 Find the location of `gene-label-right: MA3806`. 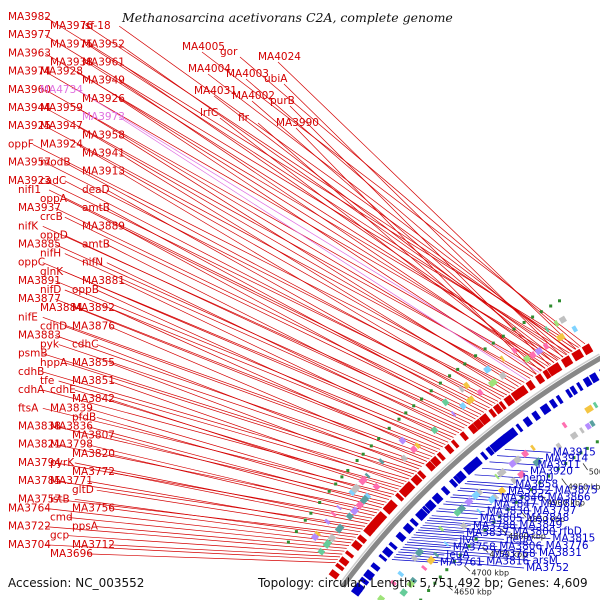

gene-label-right: MA3806 is located at coordinates (520, 547).